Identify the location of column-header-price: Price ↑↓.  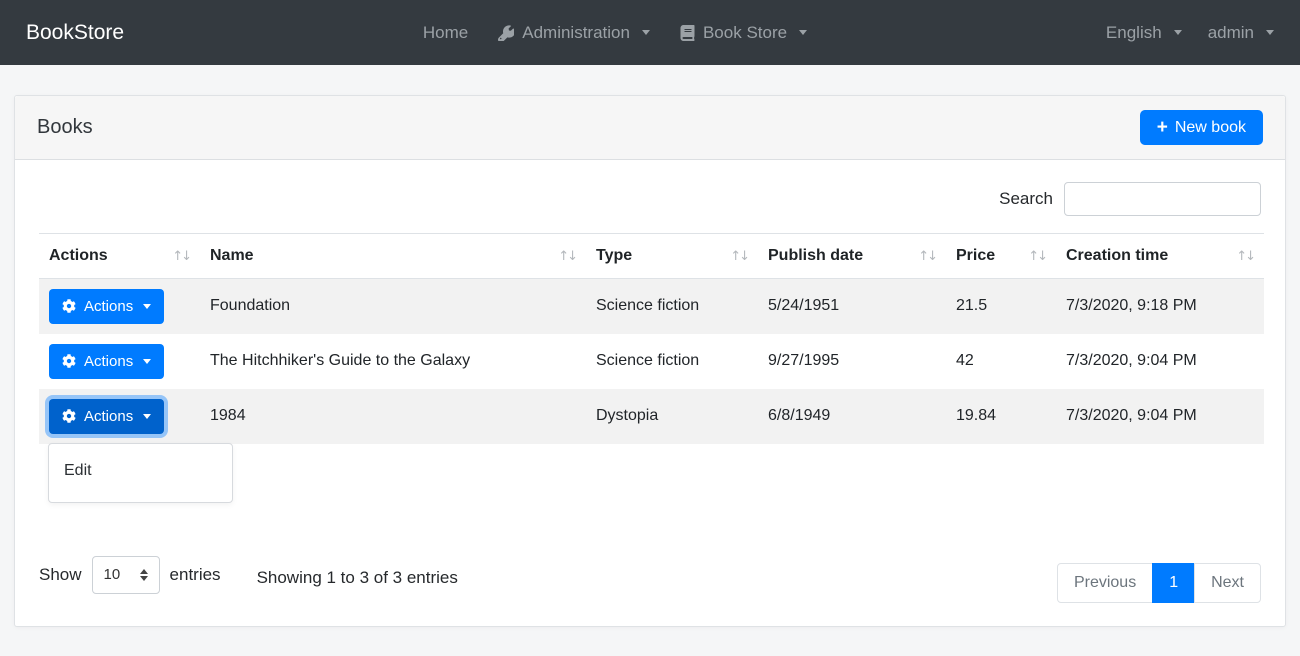
(1001, 256).